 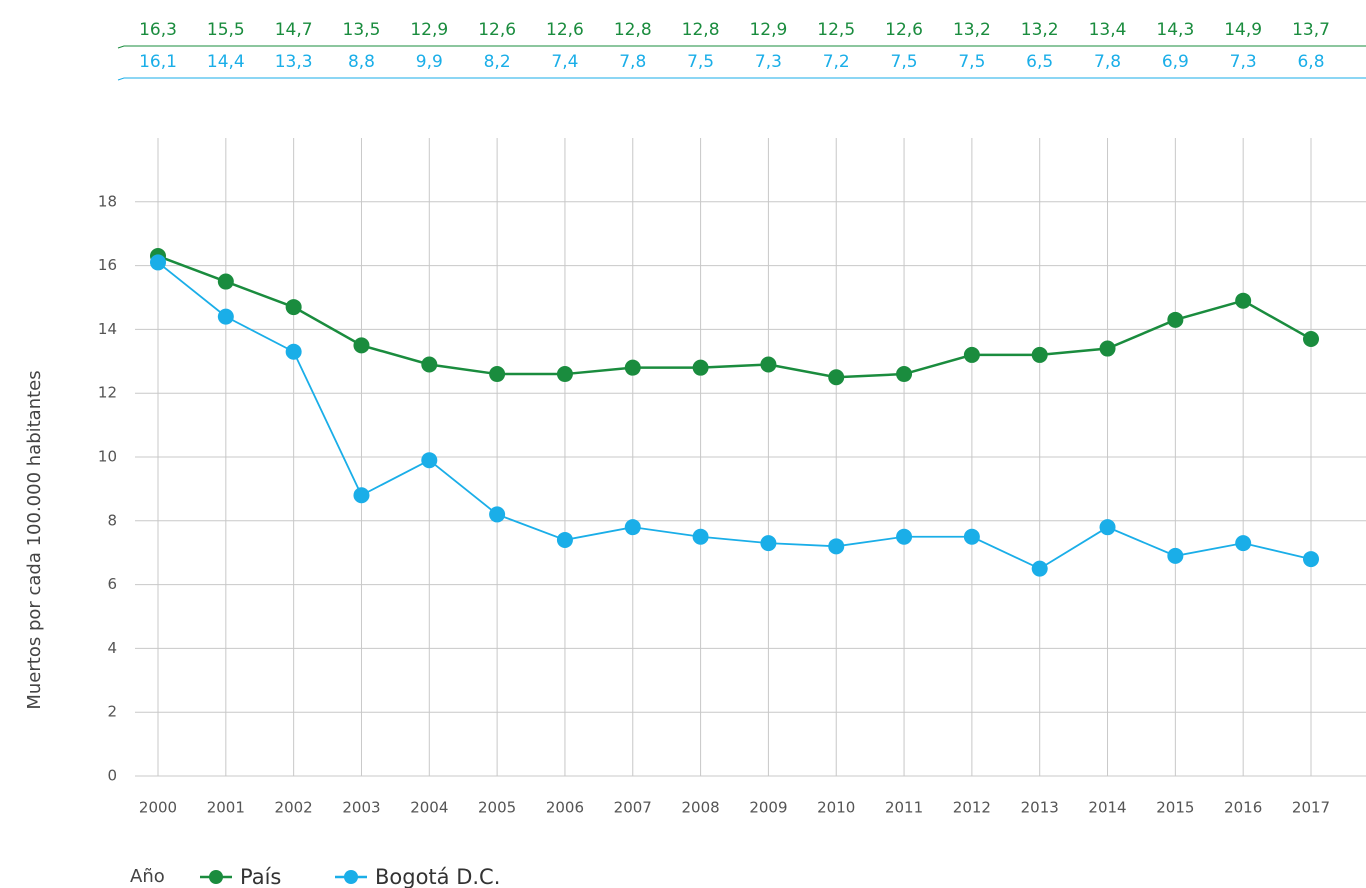 I want to click on y-tick-label: 8, so click(x=112, y=520).